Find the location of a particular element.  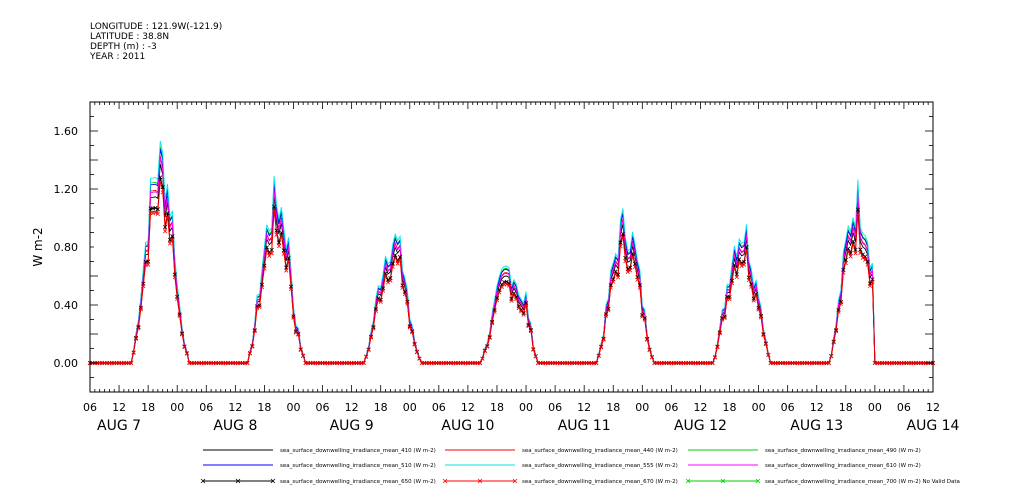

latitude-label: LATITUDE : 38.8N is located at coordinates (130, 37).